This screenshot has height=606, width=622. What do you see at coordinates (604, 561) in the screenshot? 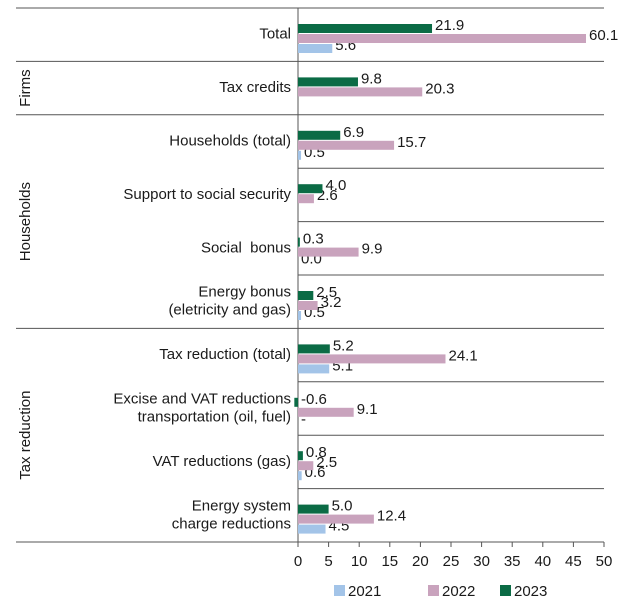
I see `x-tick-label: 50` at bounding box center [604, 561].